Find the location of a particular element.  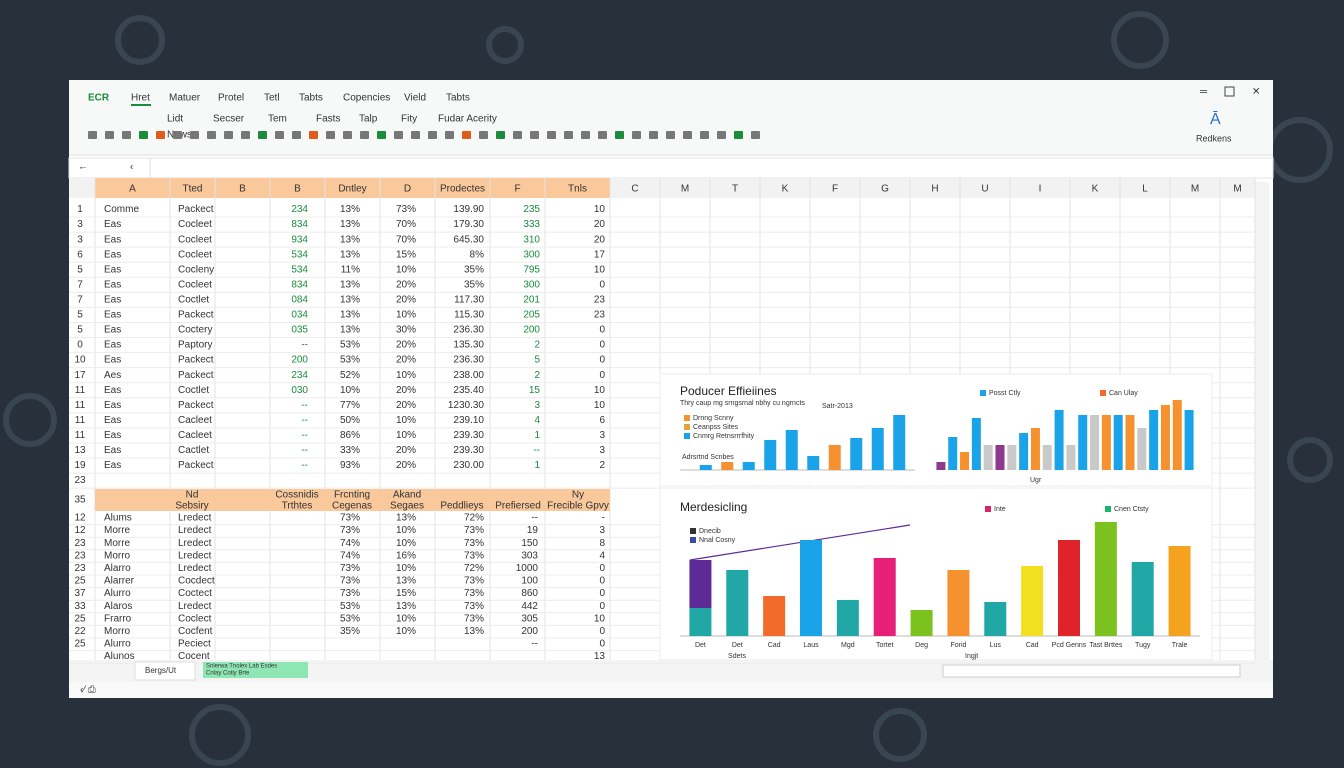

cell: 5 is located at coordinates (80, 269).